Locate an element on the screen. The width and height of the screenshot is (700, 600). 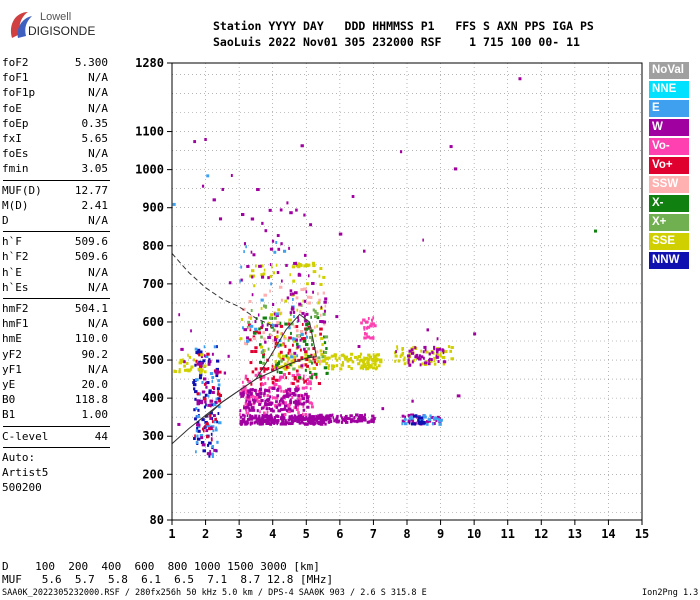
legend-item-e: E is located at coordinates (669, 108).